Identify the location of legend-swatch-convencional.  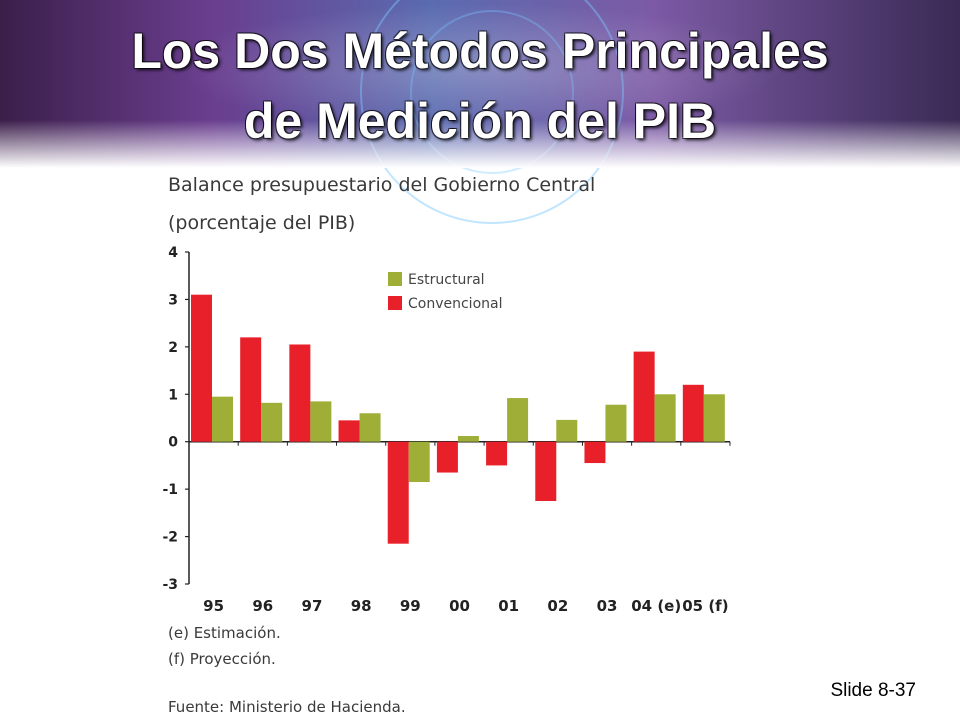
(395, 303).